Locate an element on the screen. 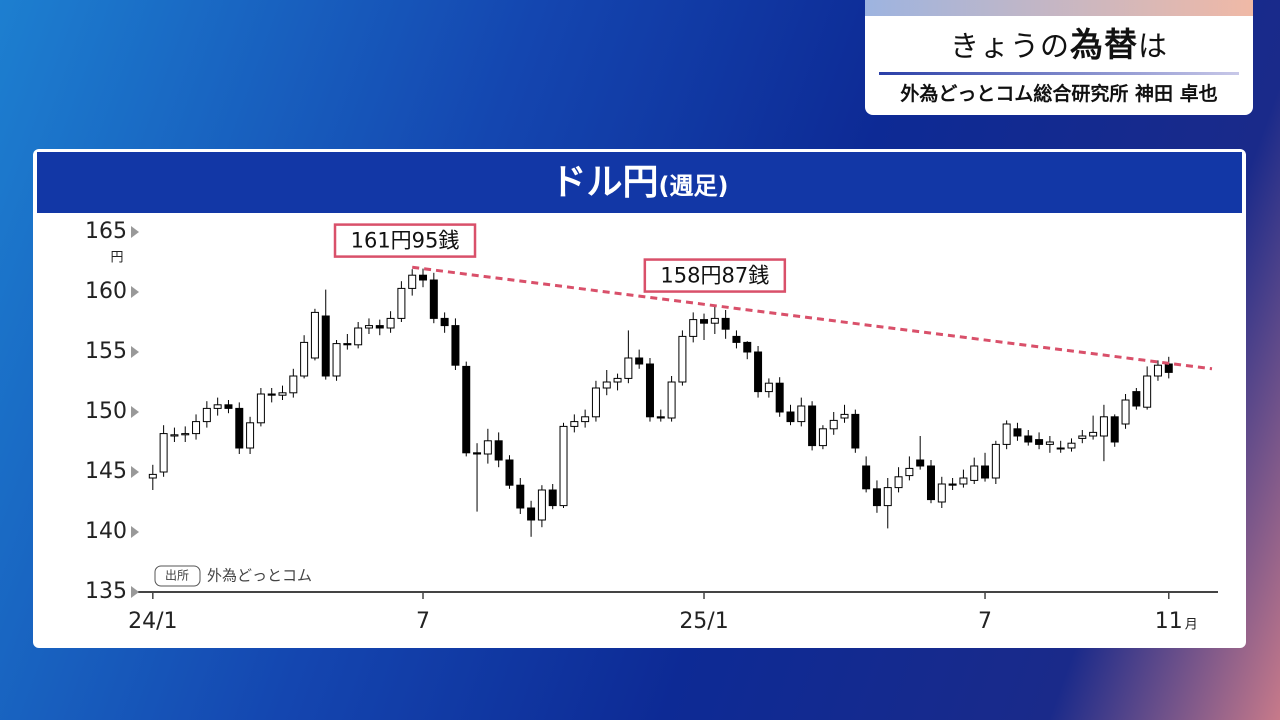 The height and width of the screenshot is (720, 1280). x-unit: 月 is located at coordinates (1191, 625).